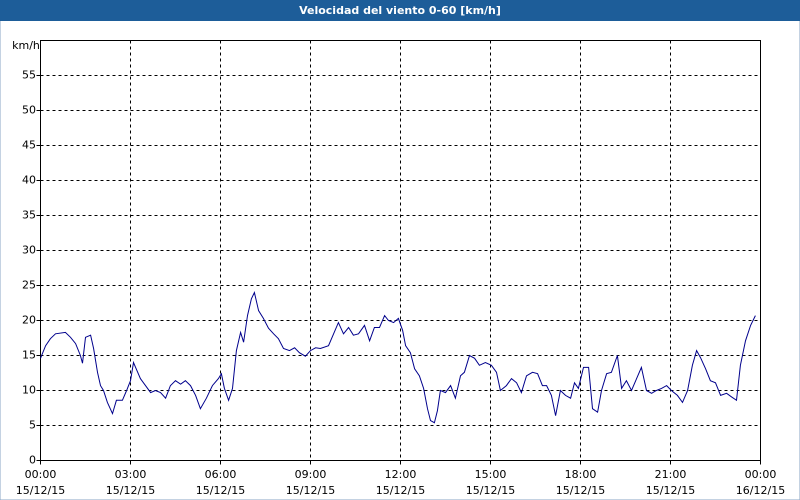  I want to click on x-tick-label: 21:00, so click(671, 474).